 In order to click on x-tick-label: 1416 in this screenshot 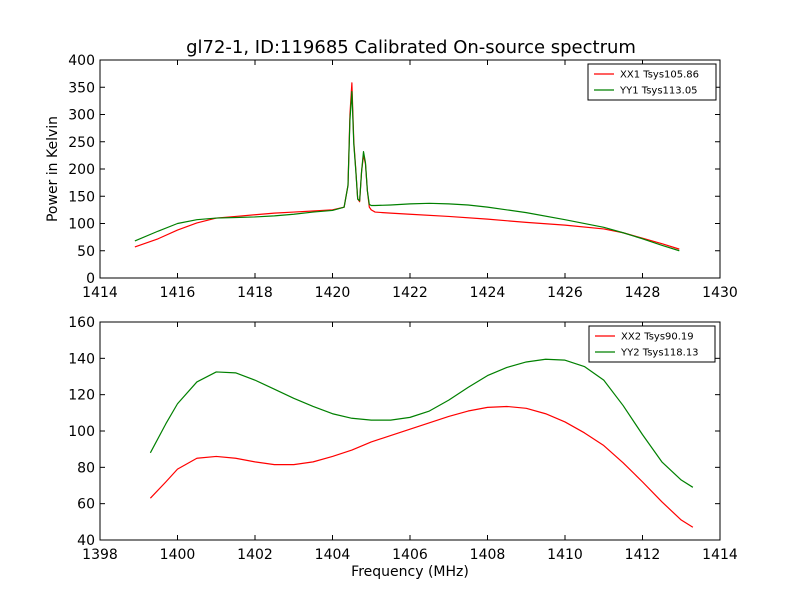, I will do `click(178, 293)`.